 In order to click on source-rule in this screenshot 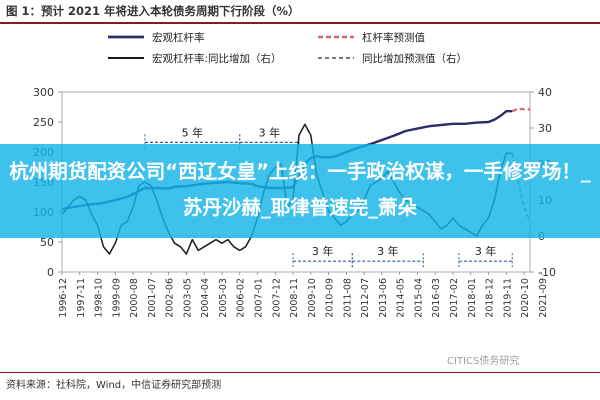, I will do `click(300, 372)`.